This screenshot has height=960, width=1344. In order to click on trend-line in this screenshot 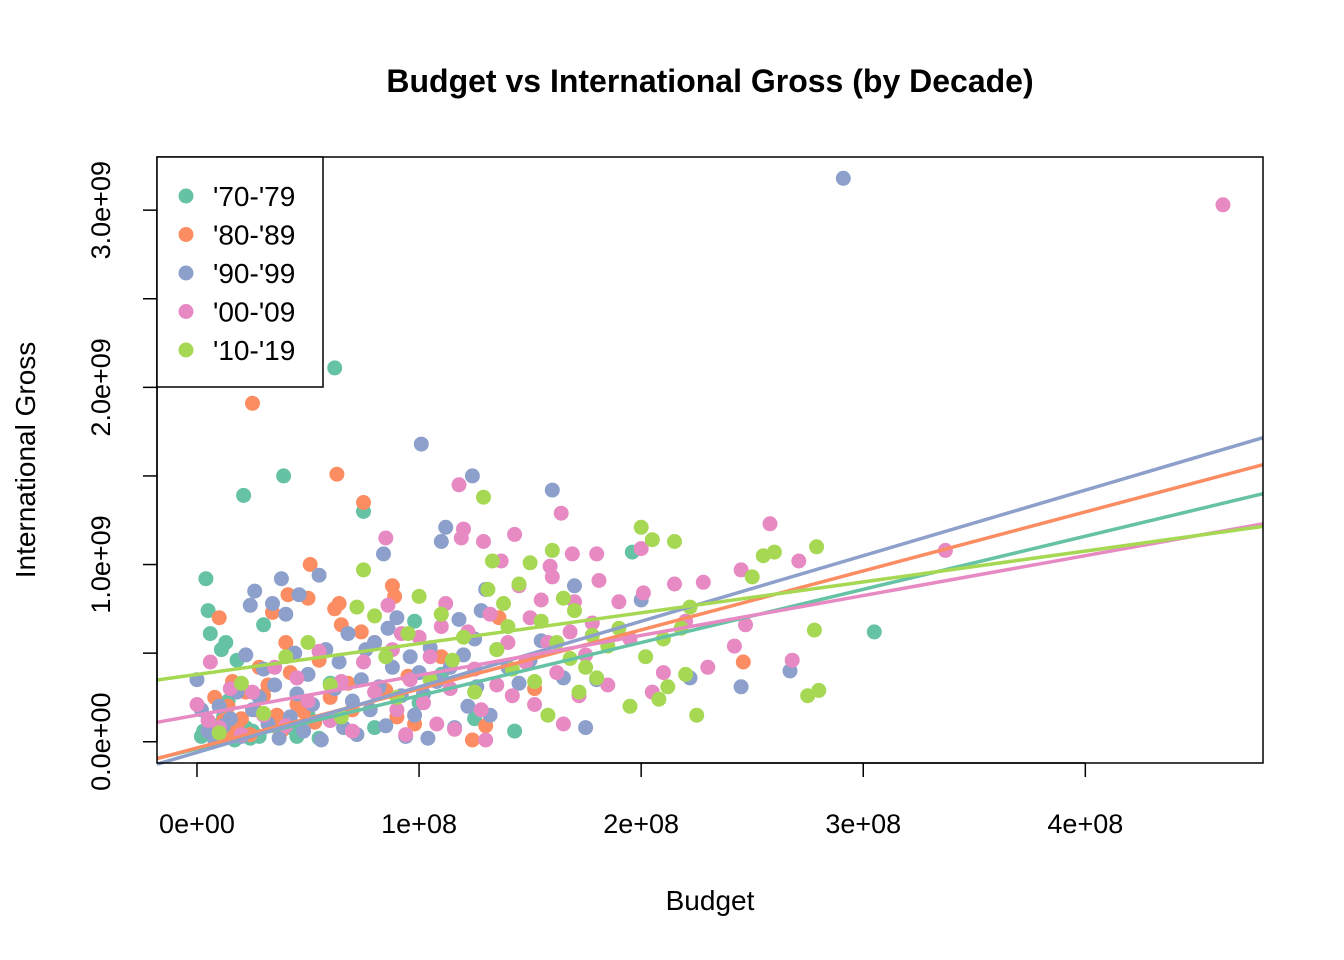, I will do `click(710, 603)`.